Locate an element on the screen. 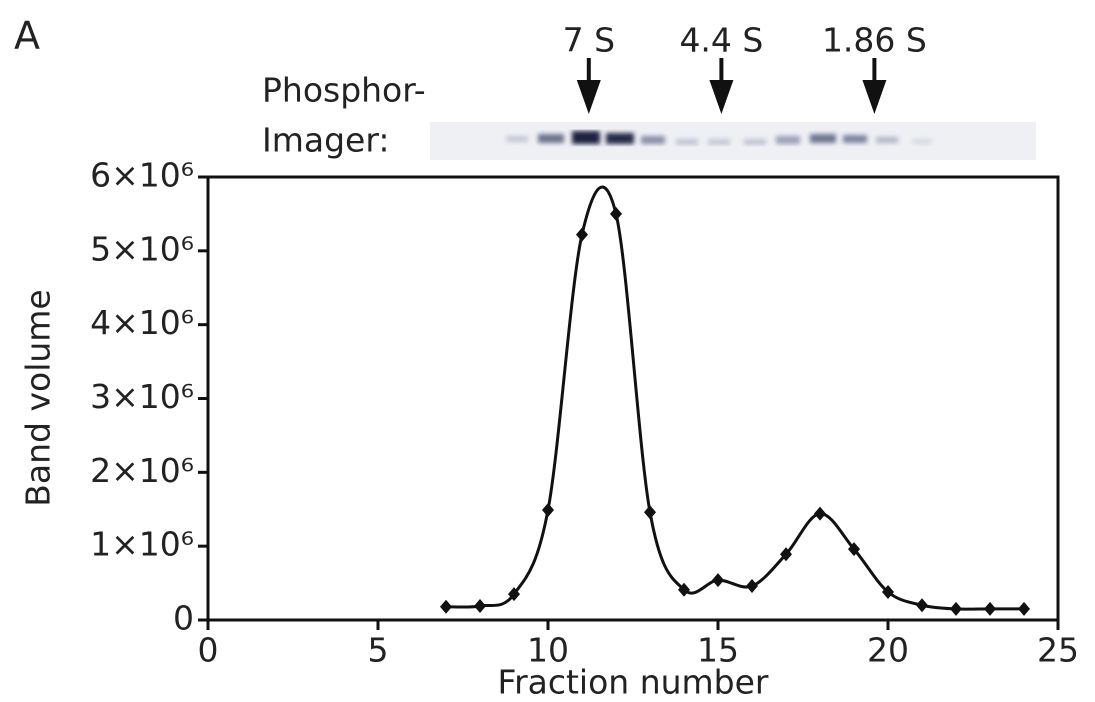 The image size is (1095, 702). y-tick-label: 0 is located at coordinates (183, 618).